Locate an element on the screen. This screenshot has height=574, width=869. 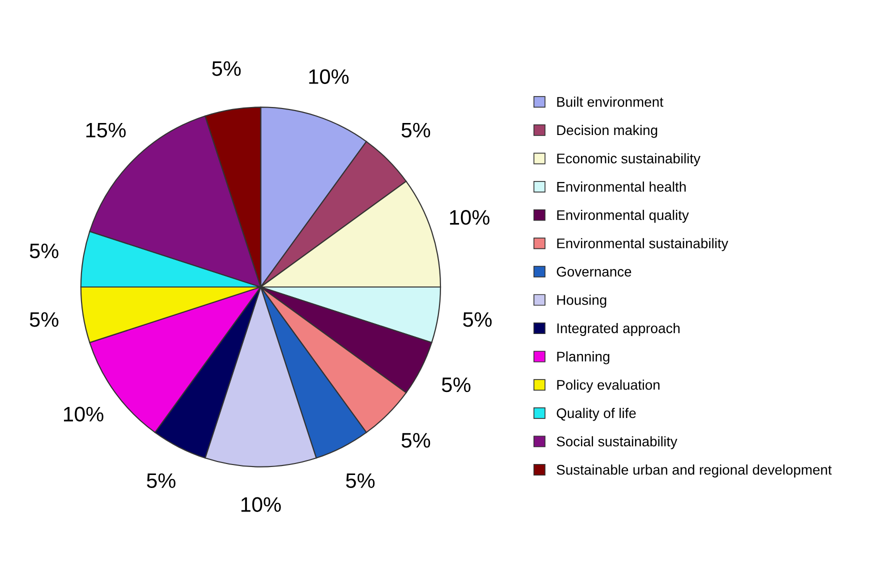
legend-label: Sustainable urban and regional development is located at coordinates (694, 471).